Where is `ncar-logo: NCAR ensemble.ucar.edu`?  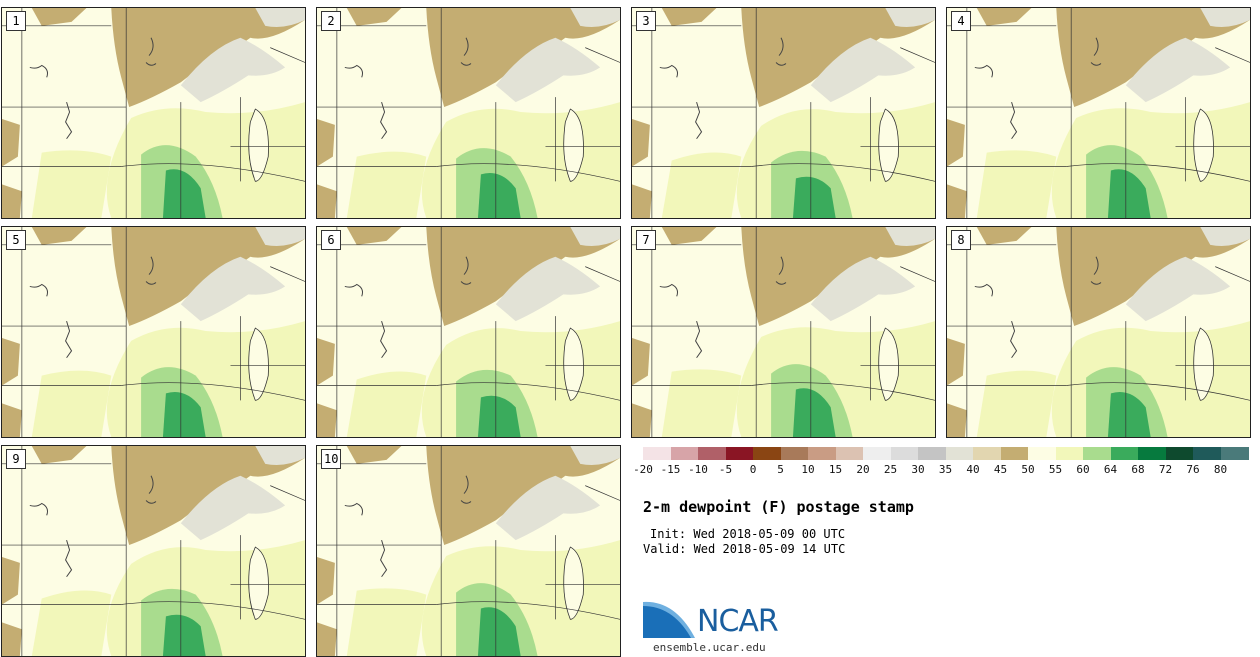
ncar-logo: NCAR ensemble.ucar.edu is located at coordinates (723, 626).